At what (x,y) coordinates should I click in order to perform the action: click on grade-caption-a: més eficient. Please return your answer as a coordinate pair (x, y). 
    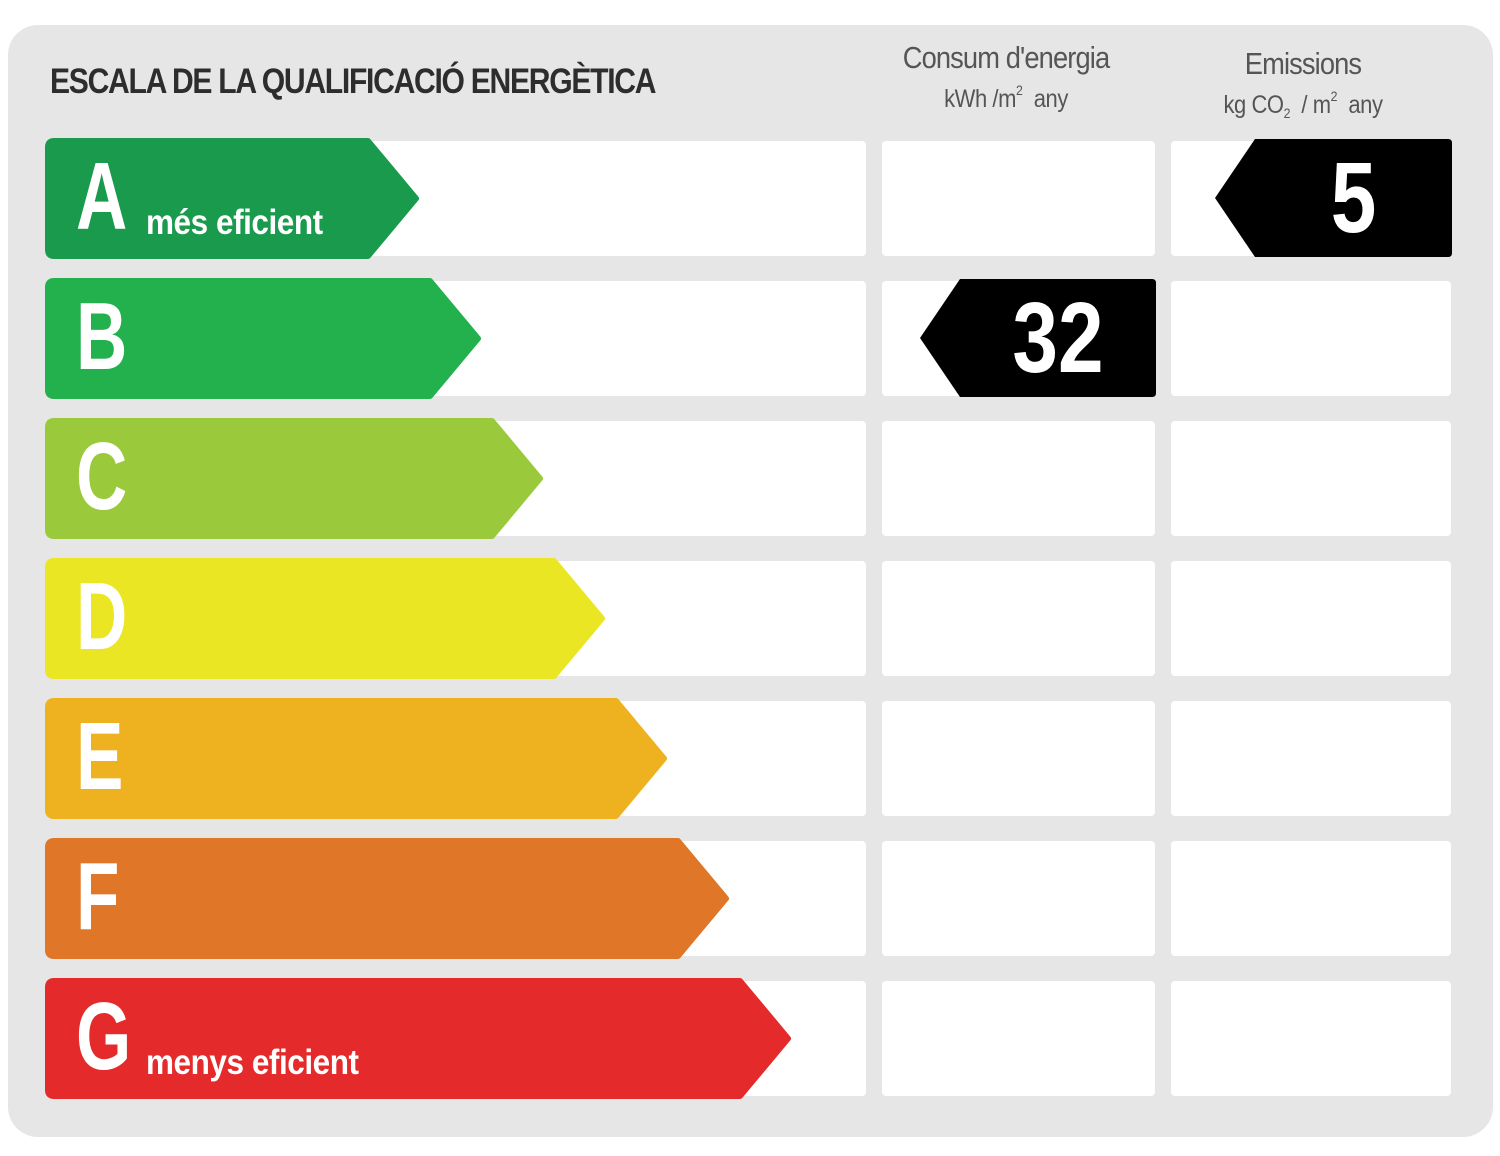
    Looking at the image, I should click on (234, 222).